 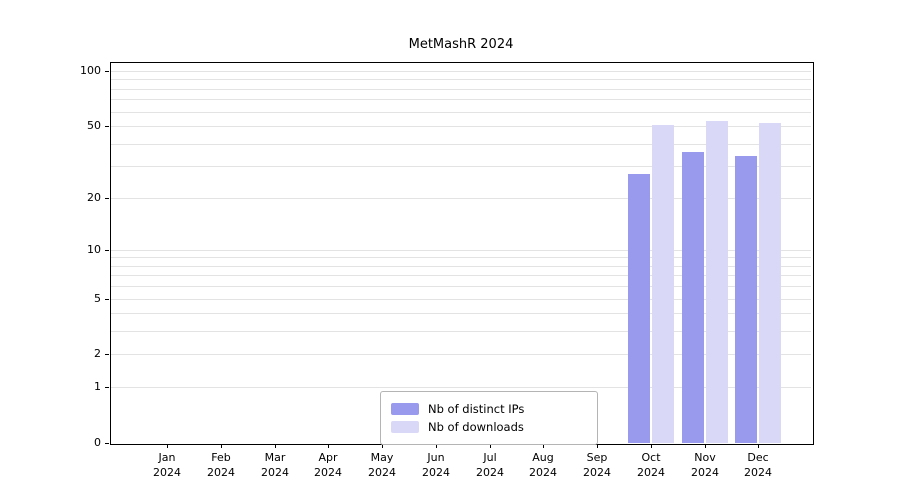 What do you see at coordinates (436, 465) in the screenshot?
I see `x-tick-label: Jun 2024` at bounding box center [436, 465].